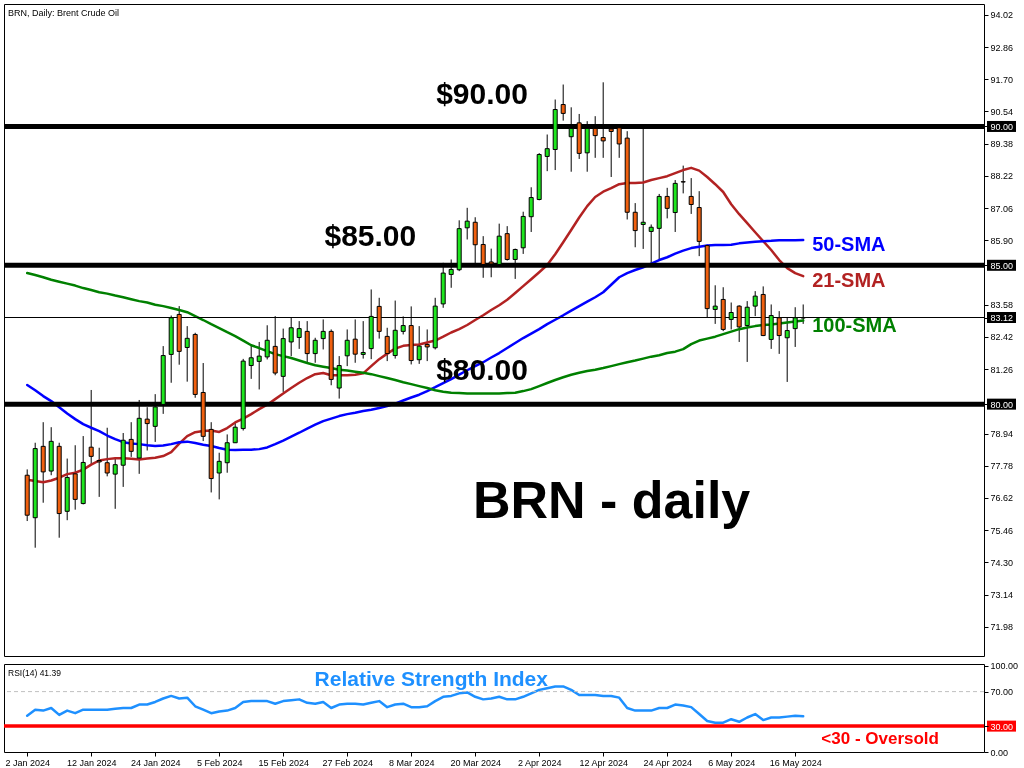 This screenshot has height=768, width=1024. Describe the element at coordinates (1002, 318) in the screenshot. I see `y-tick-label: 83.12` at that location.